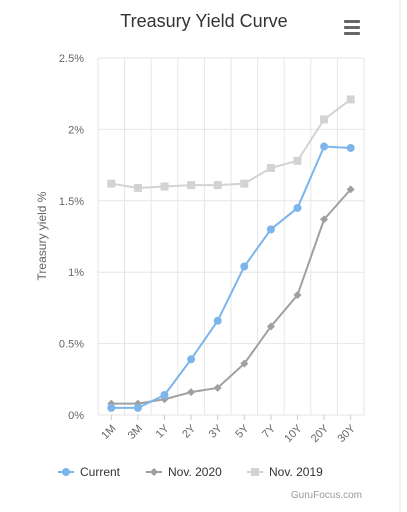  I want to click on legend-label: Nov. 2019, so click(296, 472).